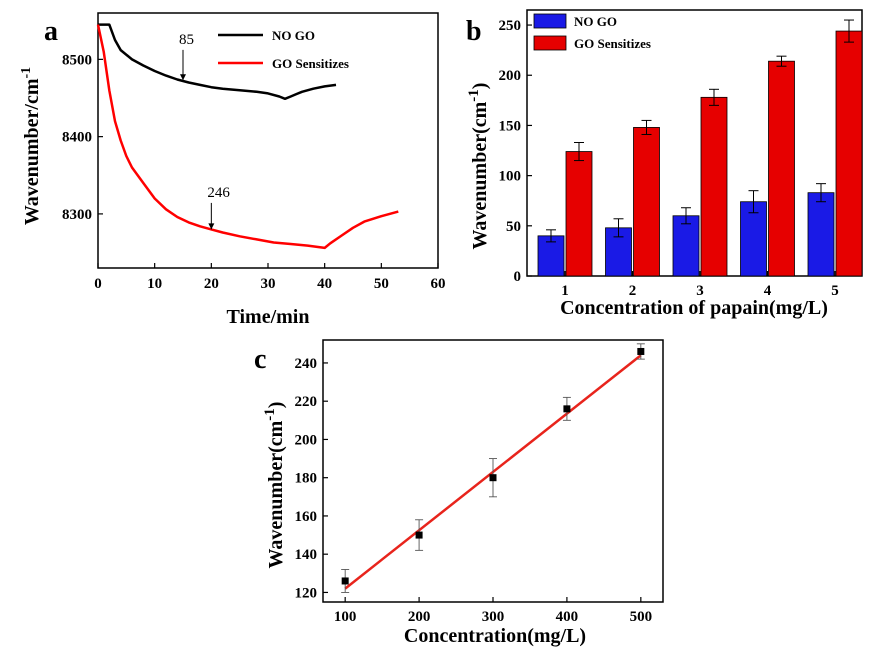 This screenshot has height=648, width=876. What do you see at coordinates (77, 60) in the screenshot?
I see `y-tick-label: 8500` at bounding box center [77, 60].